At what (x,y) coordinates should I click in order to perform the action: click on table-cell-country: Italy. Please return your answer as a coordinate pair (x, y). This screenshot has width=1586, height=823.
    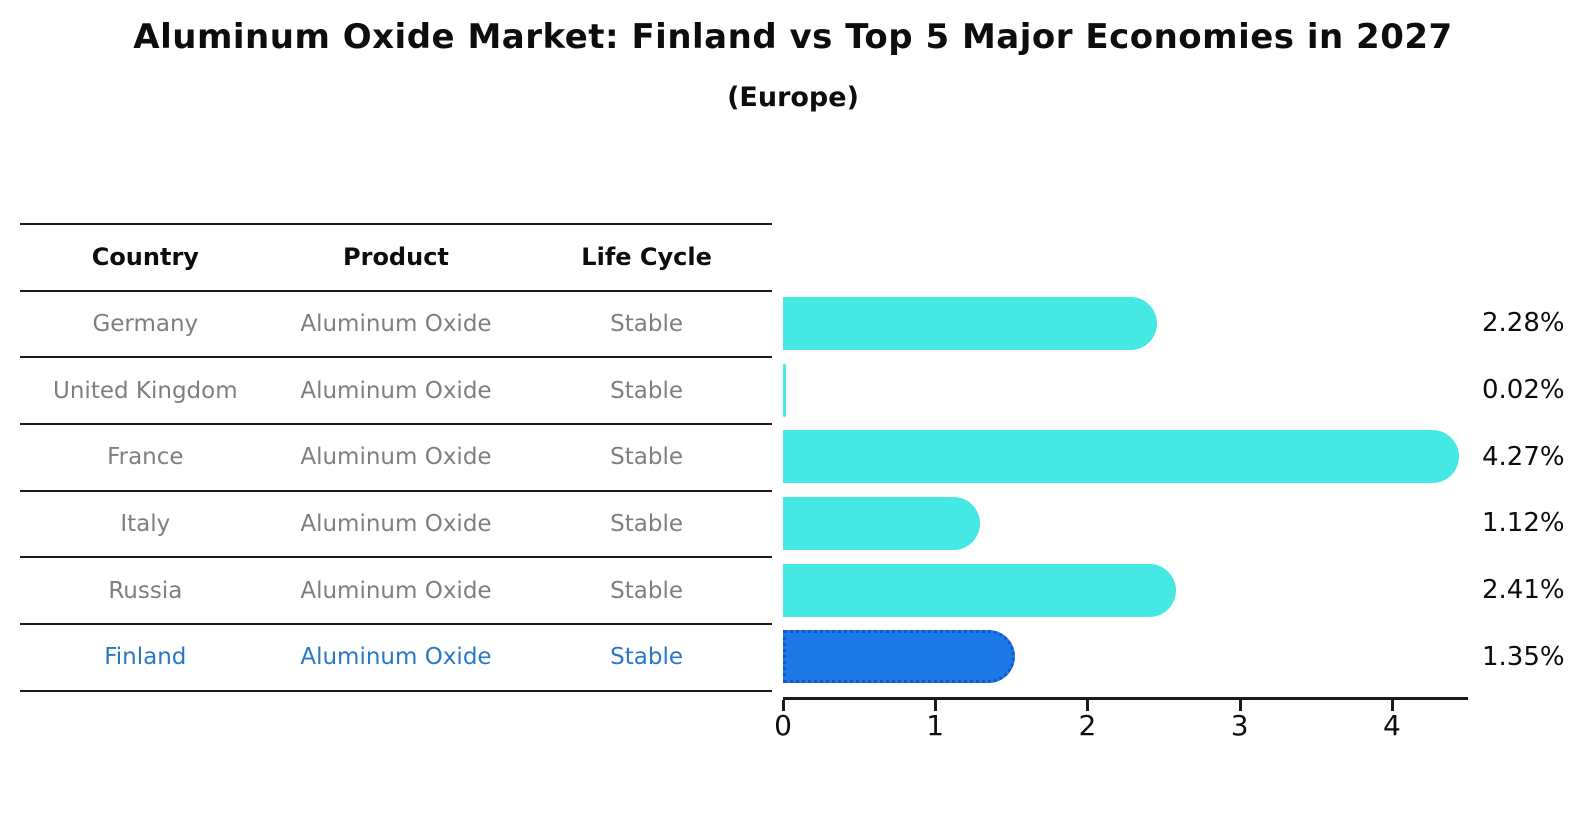
    Looking at the image, I should click on (145, 524).